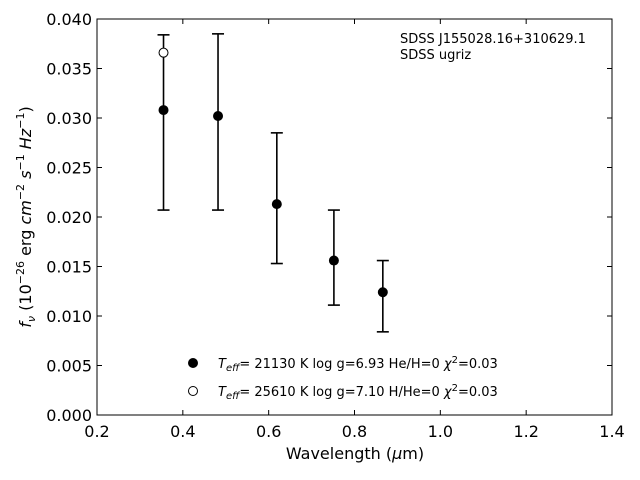 The height and width of the screenshot is (480, 640). I want to click on x-tick-label: 0.2, so click(96, 431).